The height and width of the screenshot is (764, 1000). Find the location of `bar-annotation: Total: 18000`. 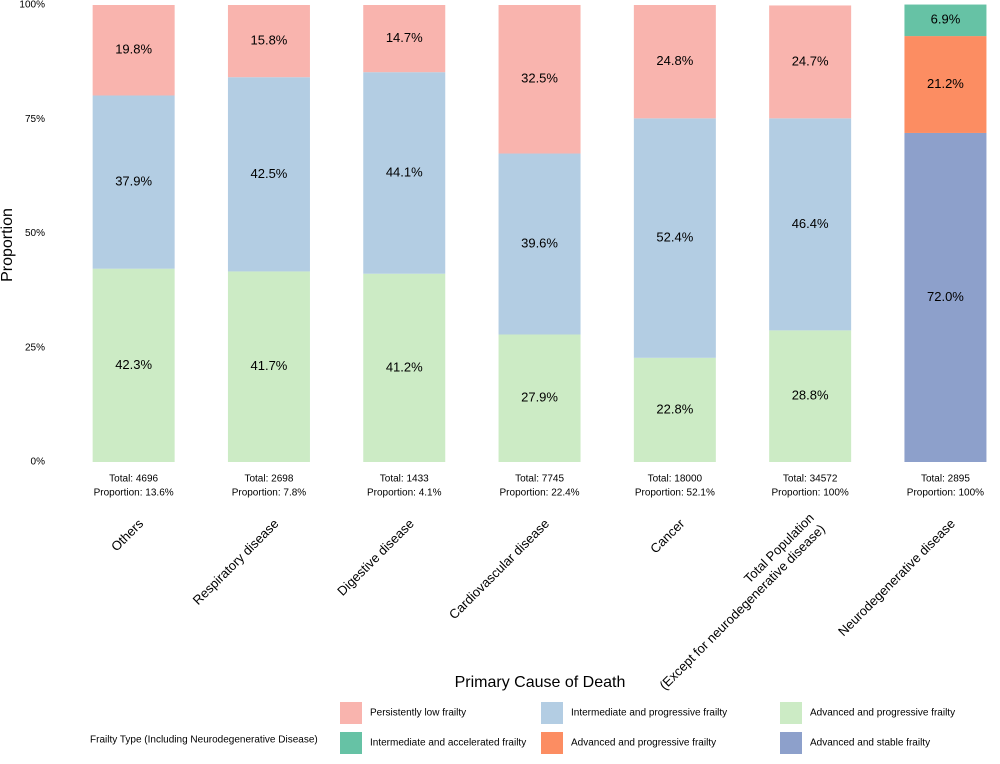

bar-annotation: Total: 18000 is located at coordinates (675, 479).